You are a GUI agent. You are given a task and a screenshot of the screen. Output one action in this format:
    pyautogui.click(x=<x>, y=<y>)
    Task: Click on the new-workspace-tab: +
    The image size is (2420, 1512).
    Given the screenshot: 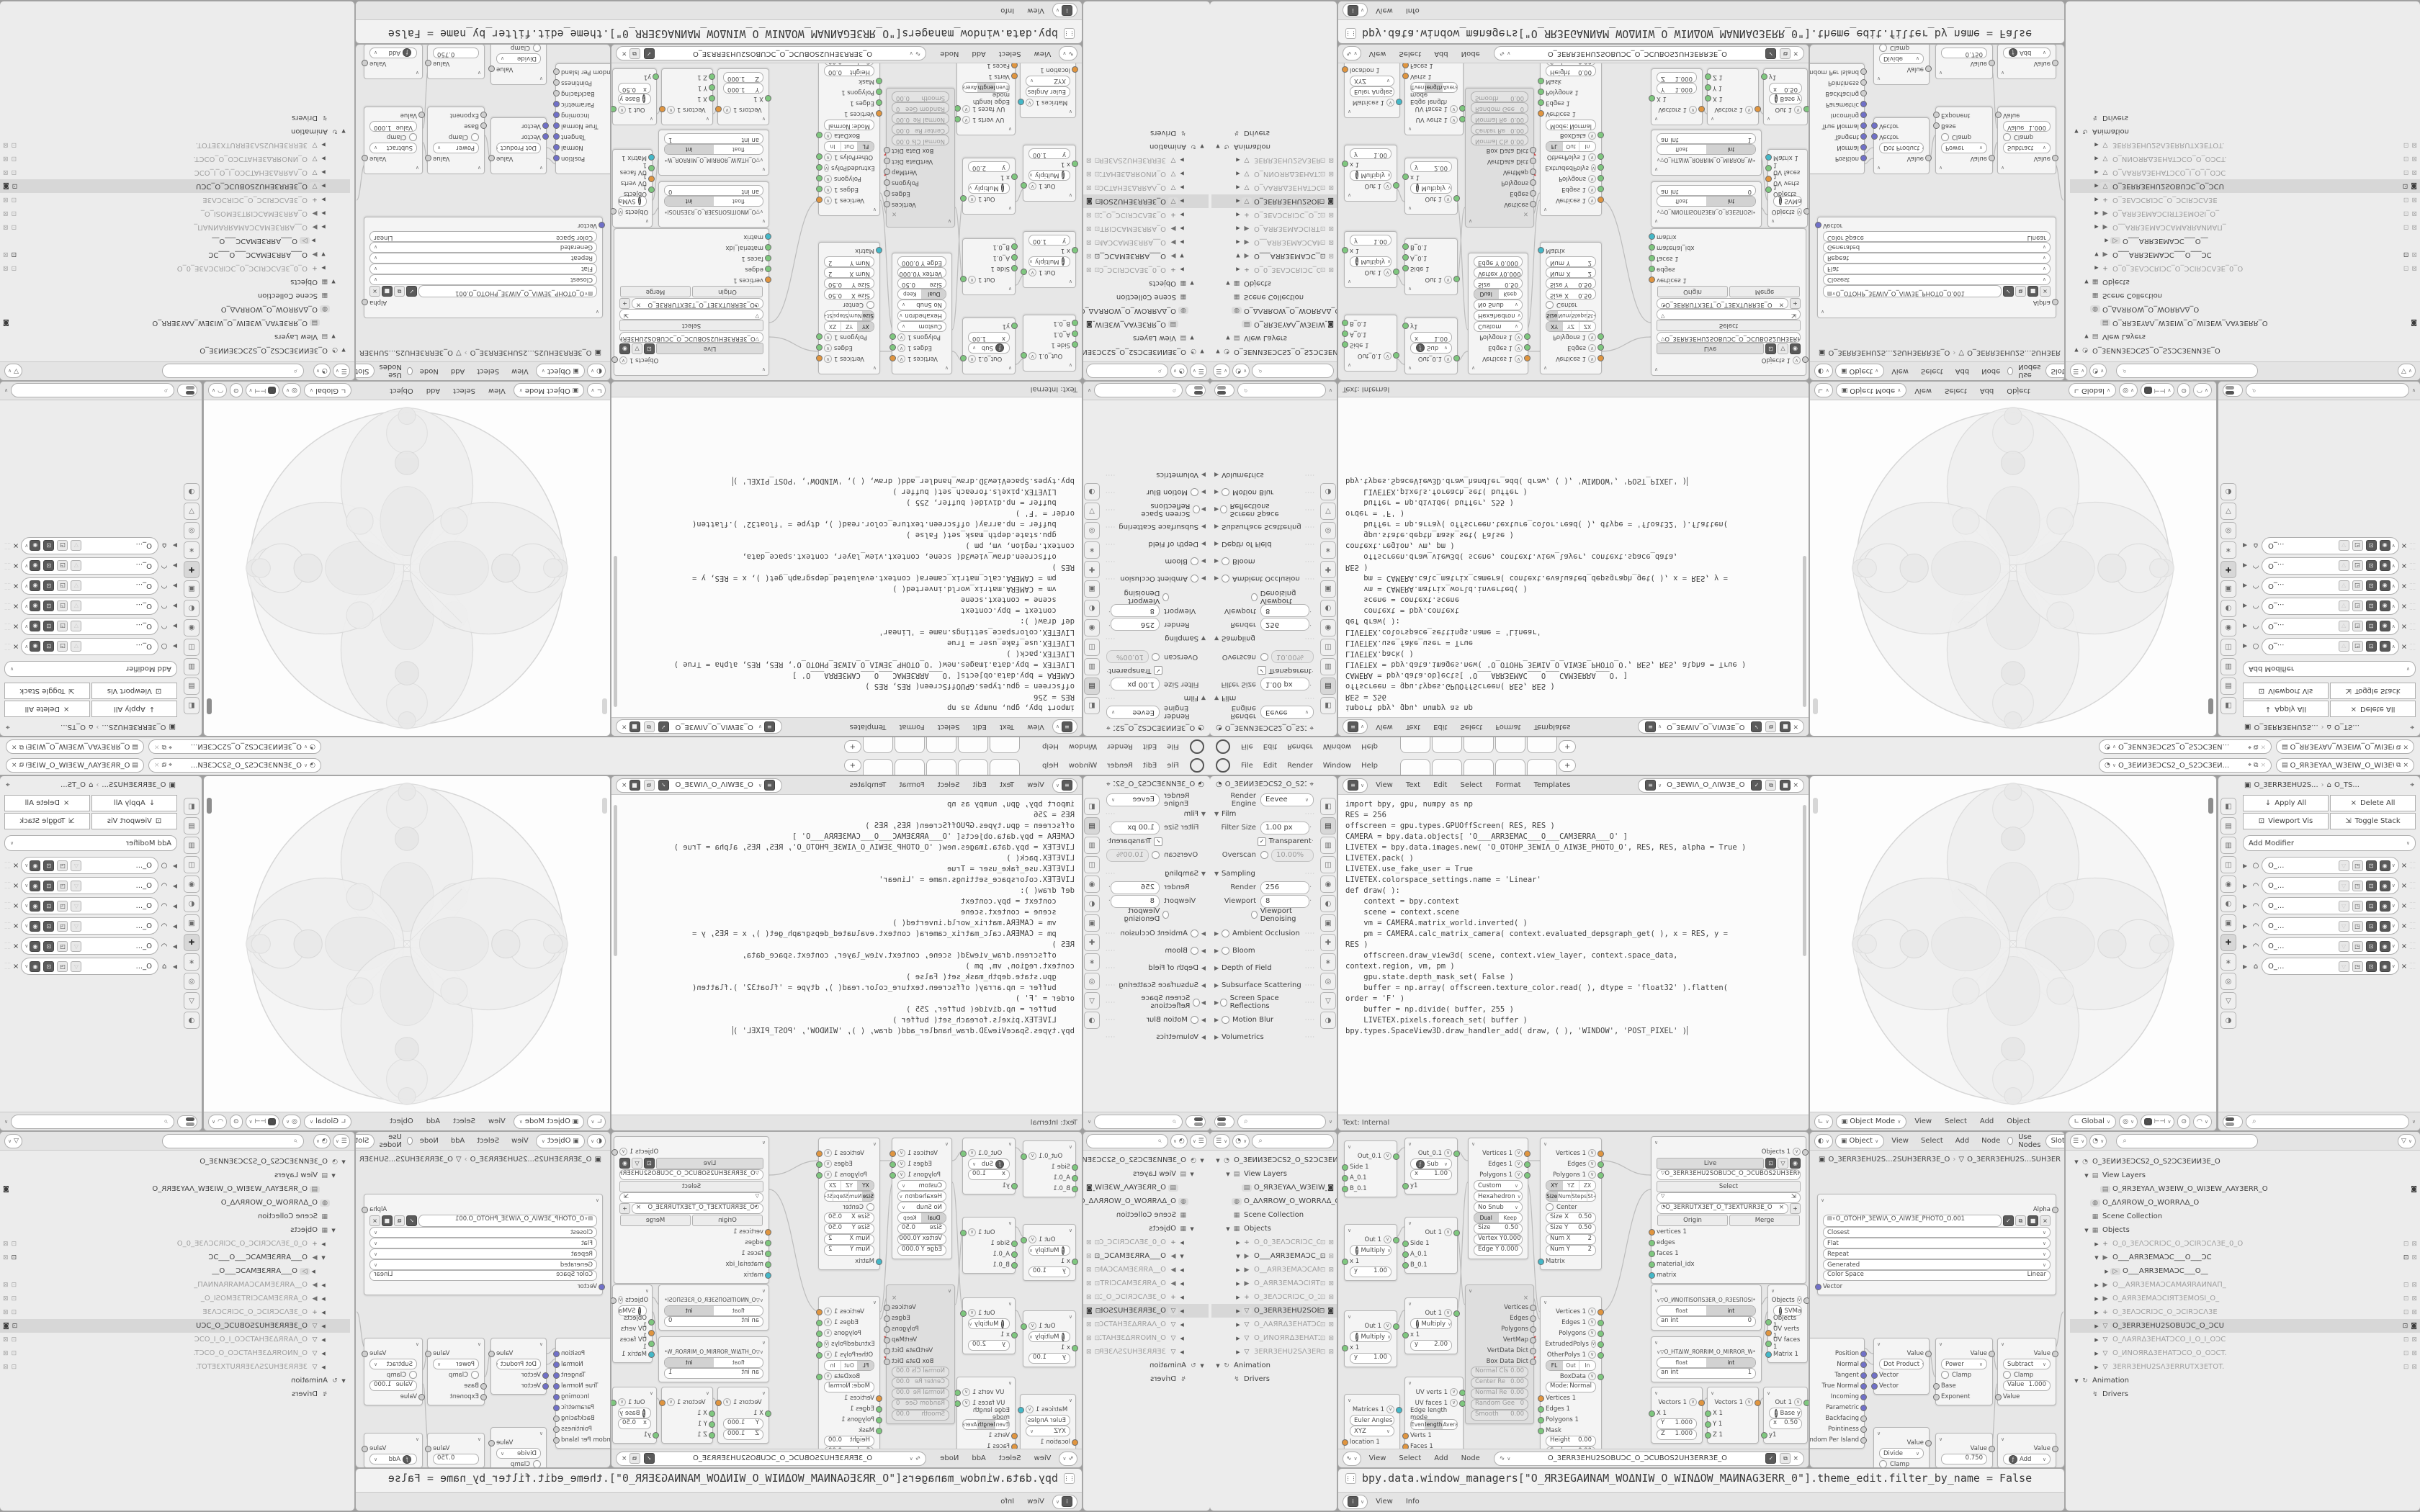 What is the action you would take?
    pyautogui.click(x=1567, y=746)
    